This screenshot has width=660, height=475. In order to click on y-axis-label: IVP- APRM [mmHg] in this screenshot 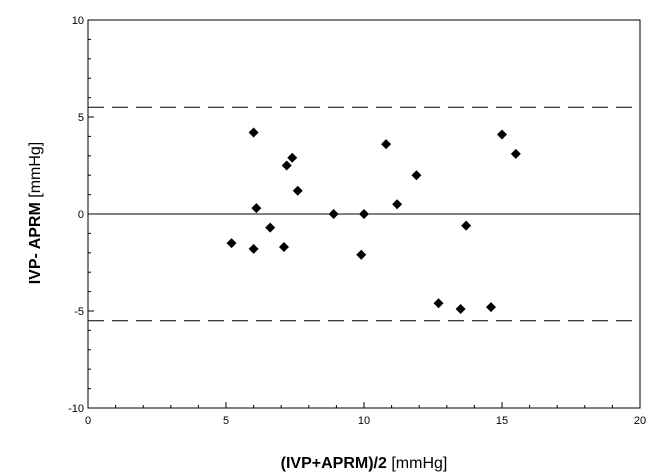, I will do `click(35, 213)`.